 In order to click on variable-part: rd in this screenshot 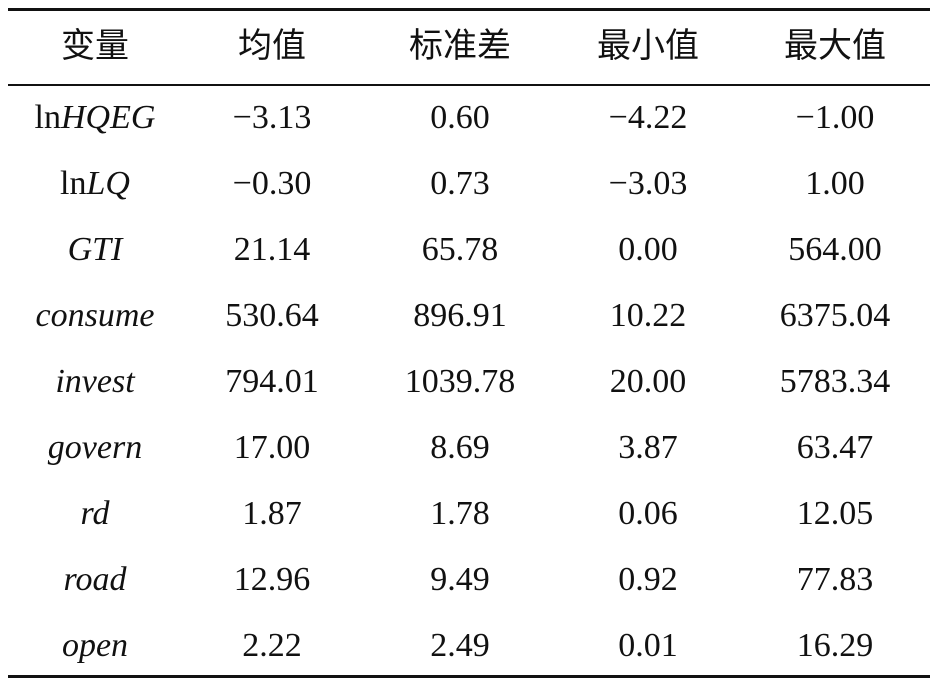, I will do `click(95, 513)`.